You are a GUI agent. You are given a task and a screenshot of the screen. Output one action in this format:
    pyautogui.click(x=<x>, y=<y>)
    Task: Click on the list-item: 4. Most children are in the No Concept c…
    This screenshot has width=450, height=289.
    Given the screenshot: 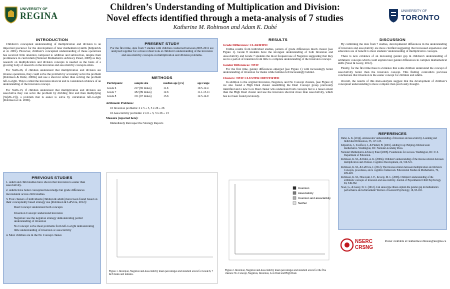 What is the action you would take?
    pyautogui.click(x=34, y=235)
    